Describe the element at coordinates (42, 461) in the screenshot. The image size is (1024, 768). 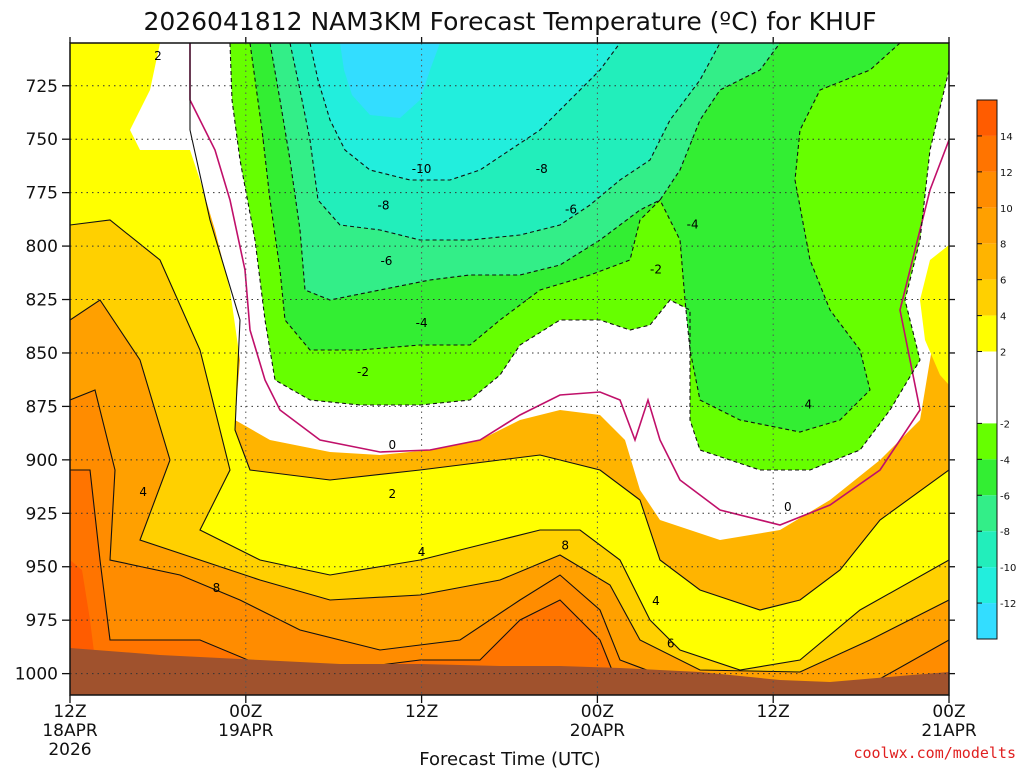
I see `y-tick-label: 900` at that location.